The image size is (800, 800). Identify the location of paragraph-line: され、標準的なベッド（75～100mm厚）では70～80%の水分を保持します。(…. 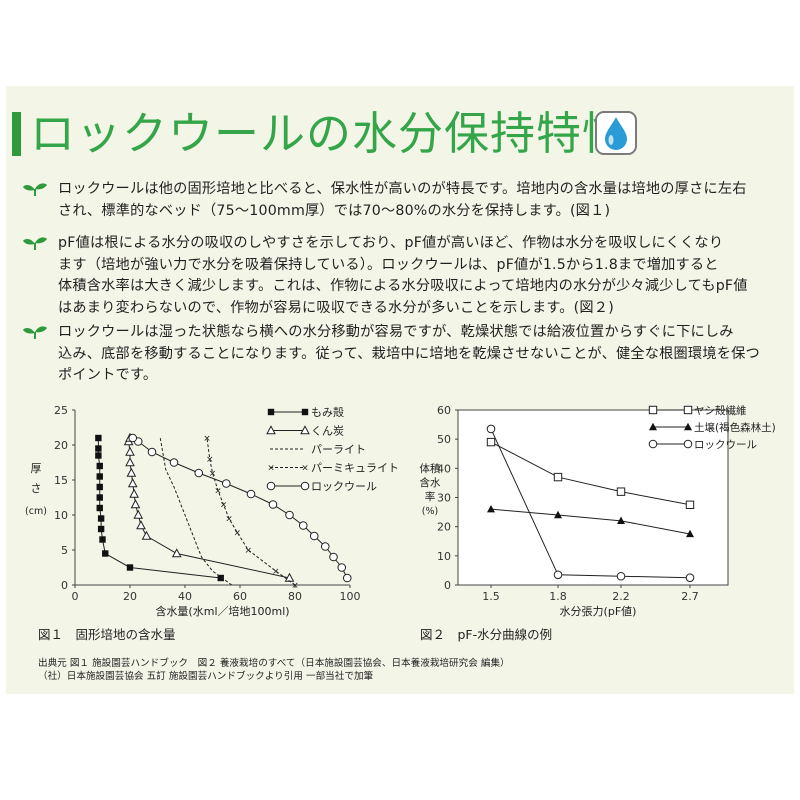
(334, 210).